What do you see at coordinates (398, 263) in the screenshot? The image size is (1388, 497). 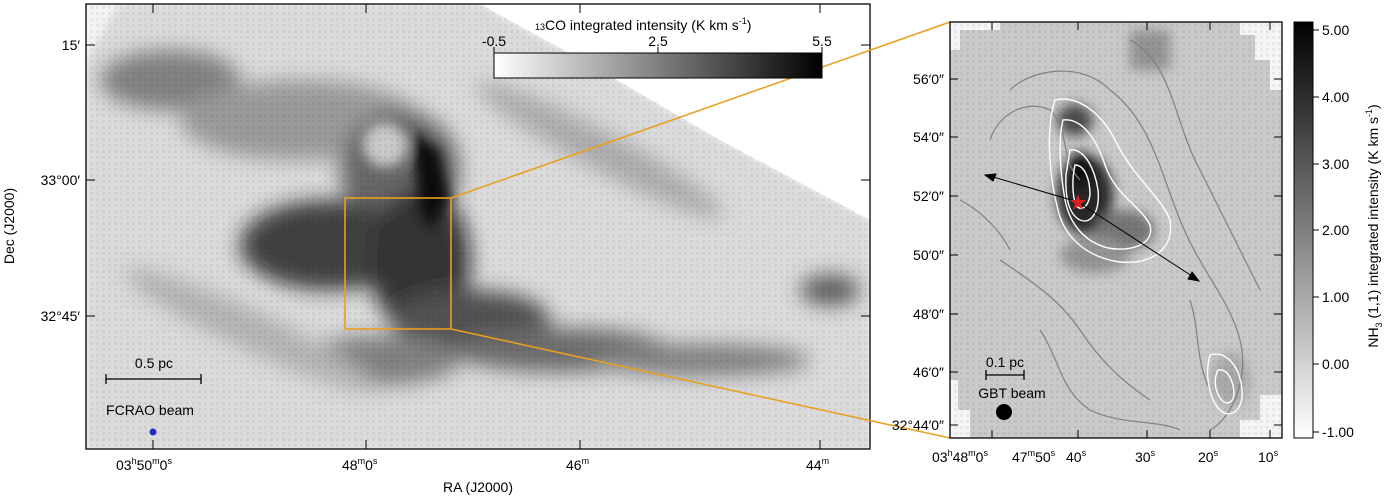 I see `zoom-box` at bounding box center [398, 263].